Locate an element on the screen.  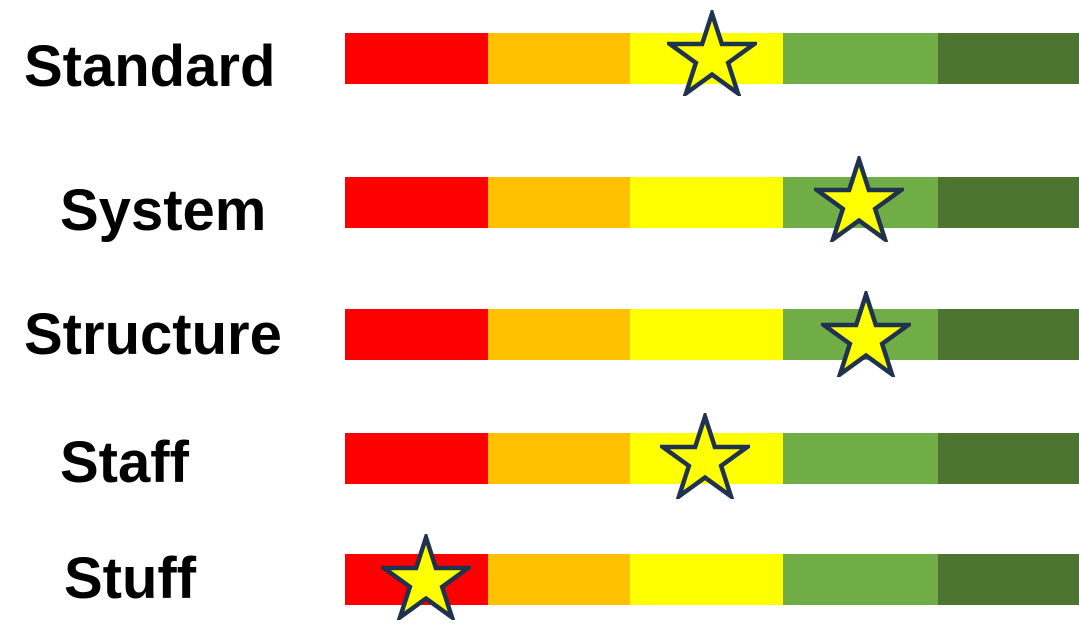
row-label: Structure is located at coordinates (153, 334).